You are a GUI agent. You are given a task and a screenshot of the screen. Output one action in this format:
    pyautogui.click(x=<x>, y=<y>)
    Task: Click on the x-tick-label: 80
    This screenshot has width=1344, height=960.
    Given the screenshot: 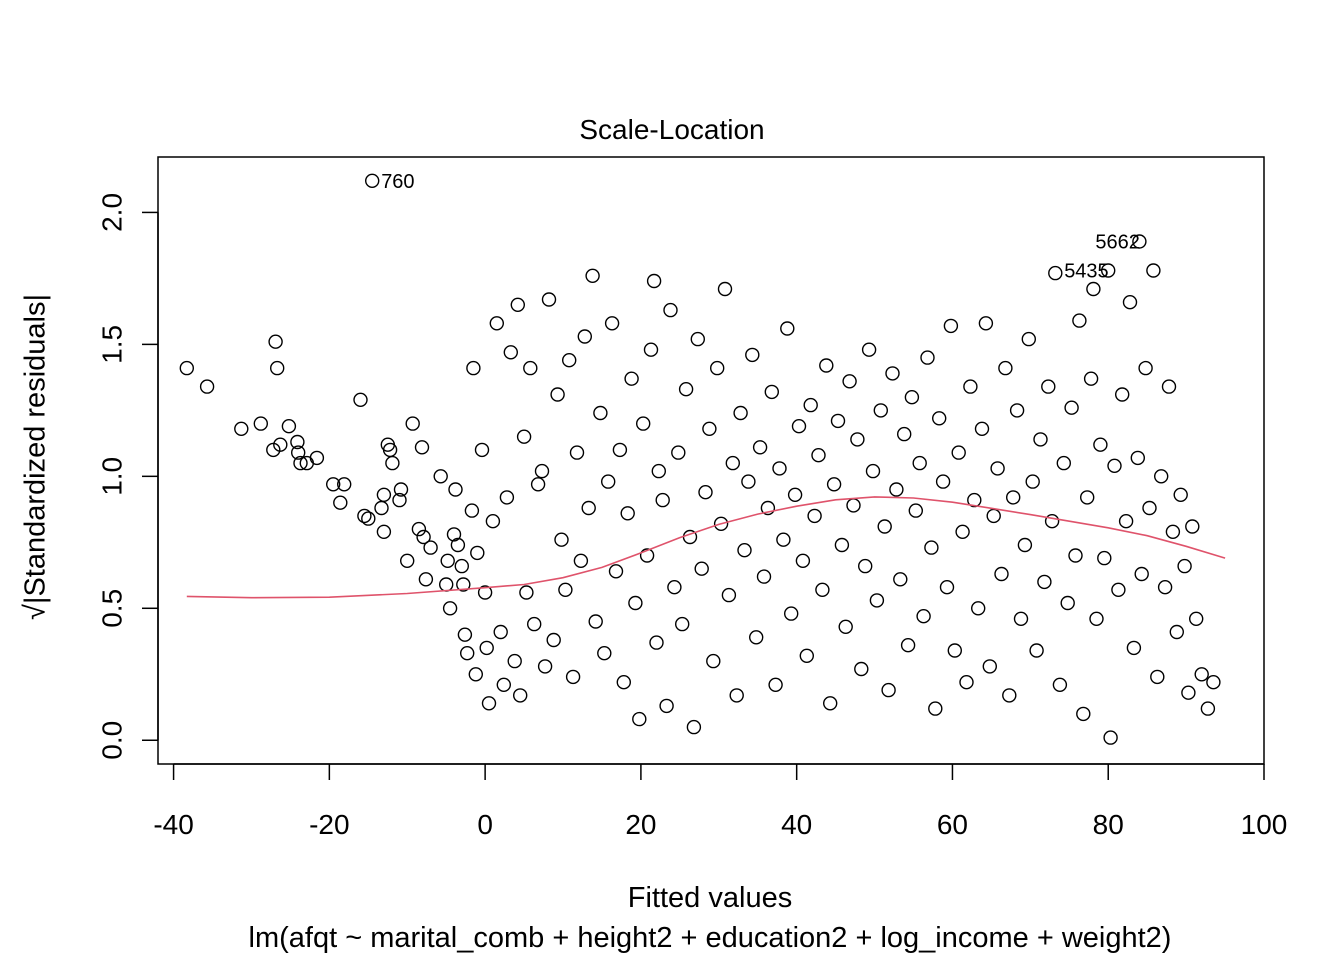 What is the action you would take?
    pyautogui.click(x=1108, y=824)
    